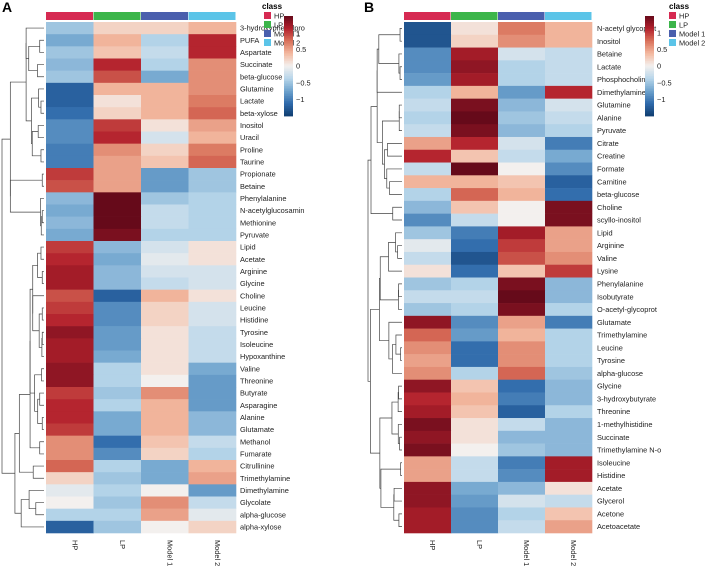 The image size is (708, 567). I want to click on legend-title: class, so click(679, 6).